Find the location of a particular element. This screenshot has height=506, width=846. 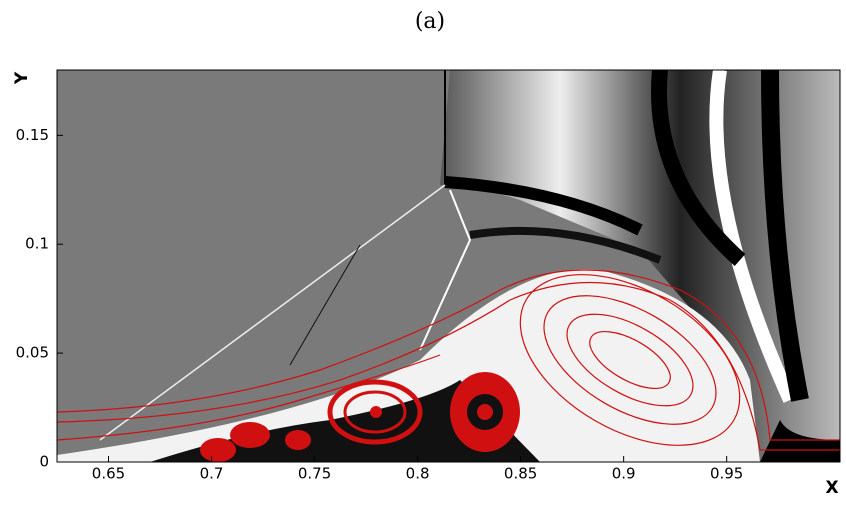

x-tick-label: 0.9 is located at coordinates (624, 474).